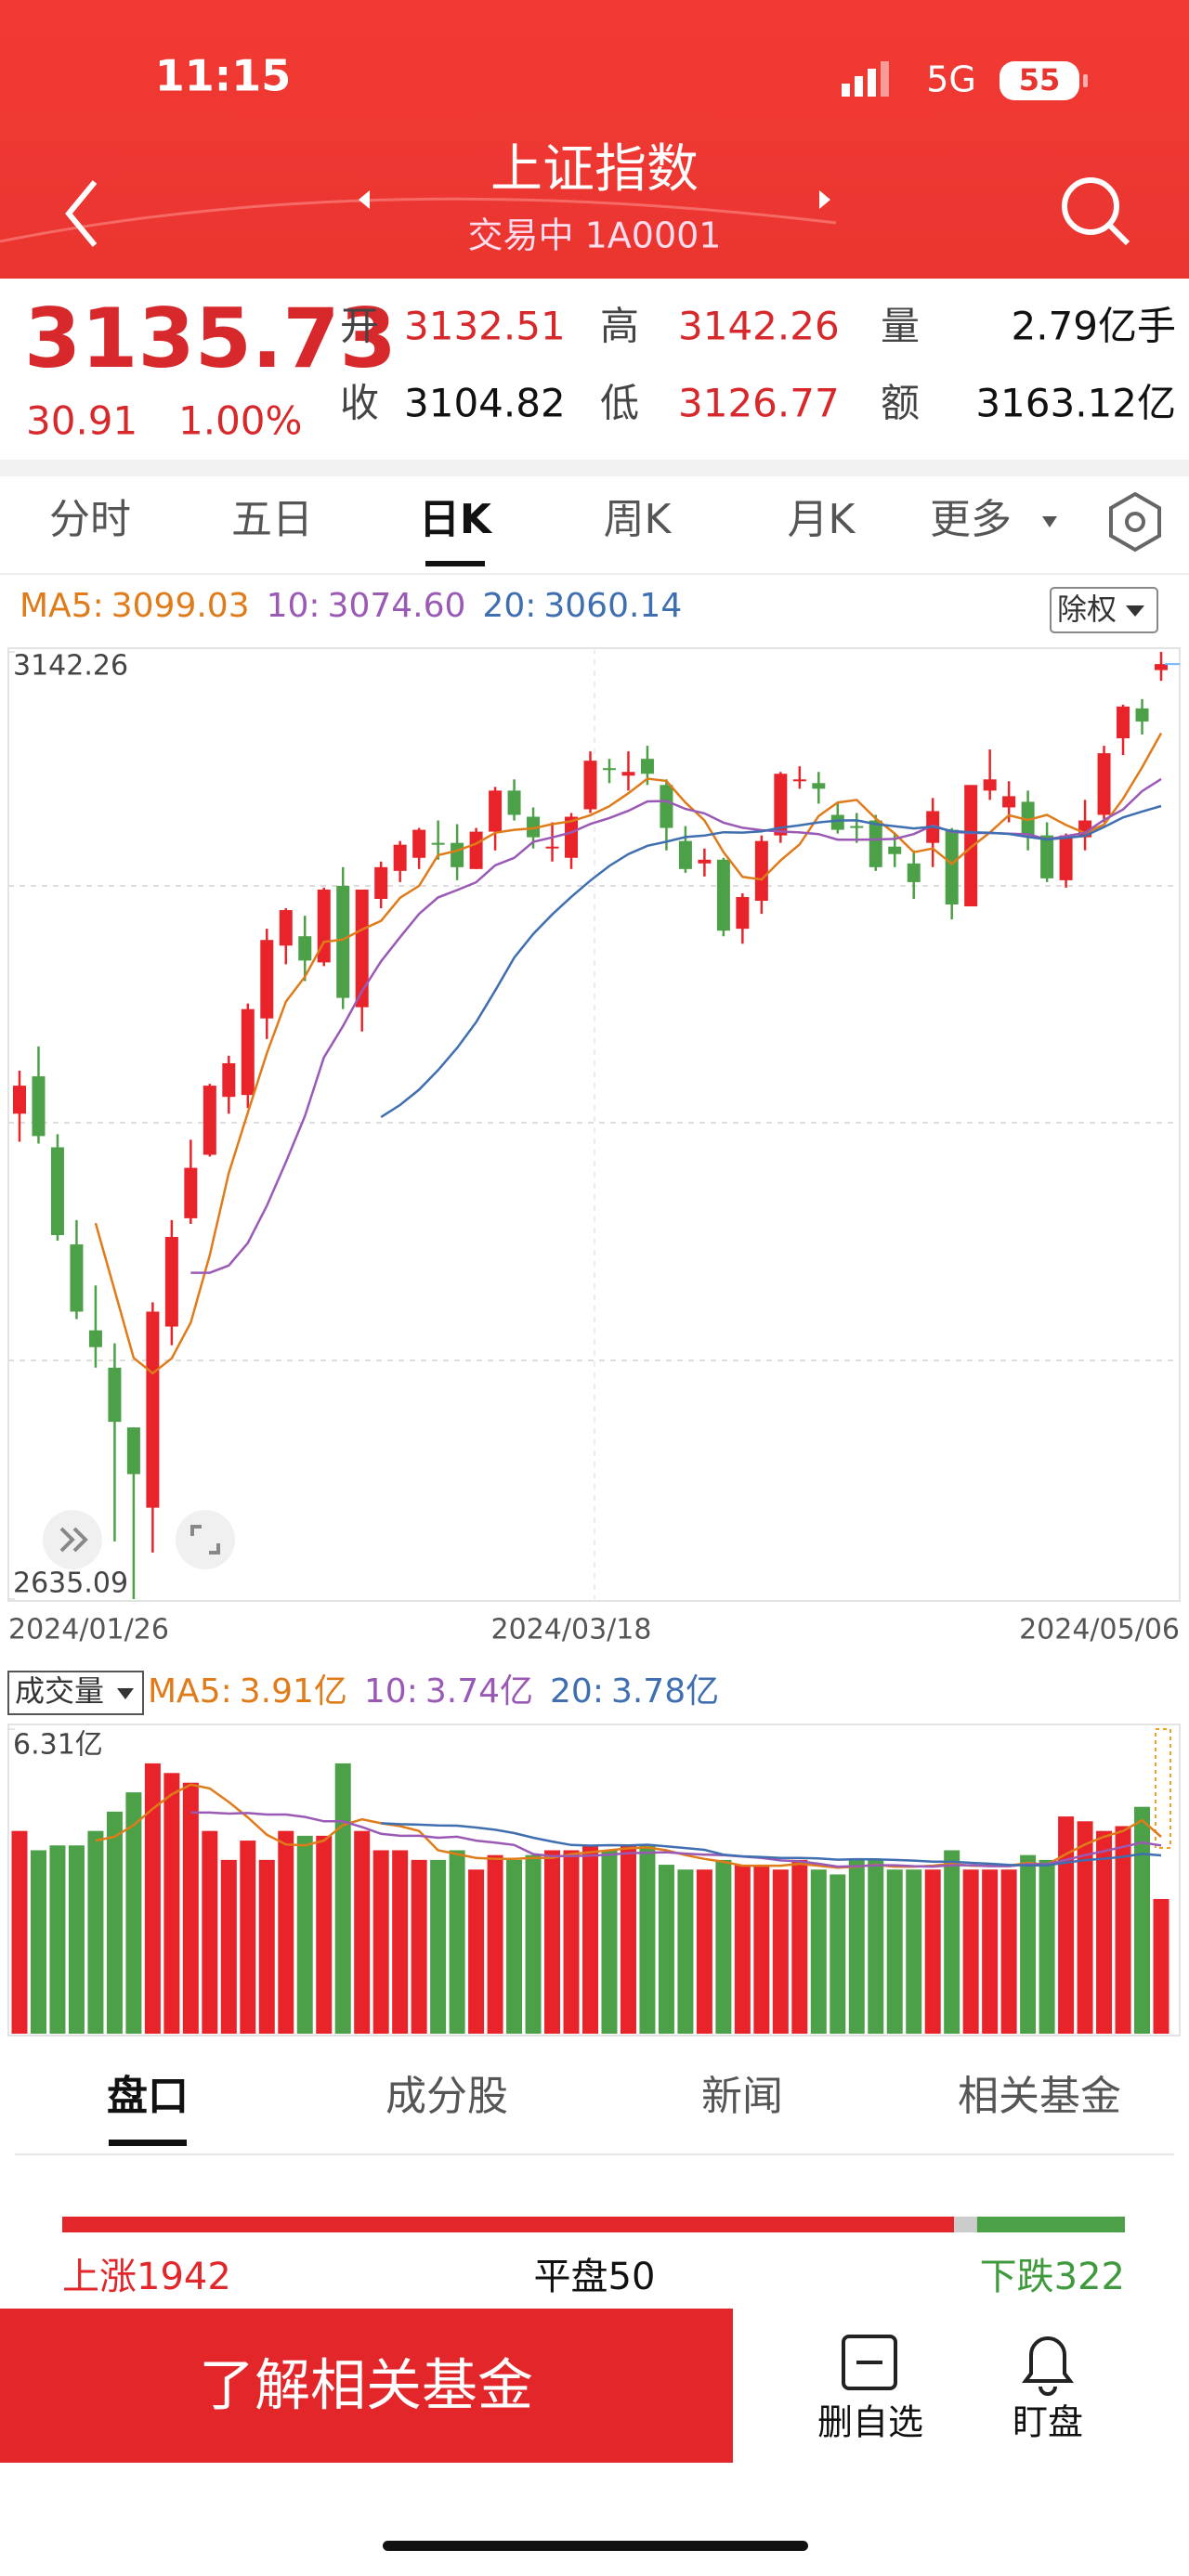 This screenshot has width=1189, height=2576. I want to click on settings-dot, so click(1135, 522).